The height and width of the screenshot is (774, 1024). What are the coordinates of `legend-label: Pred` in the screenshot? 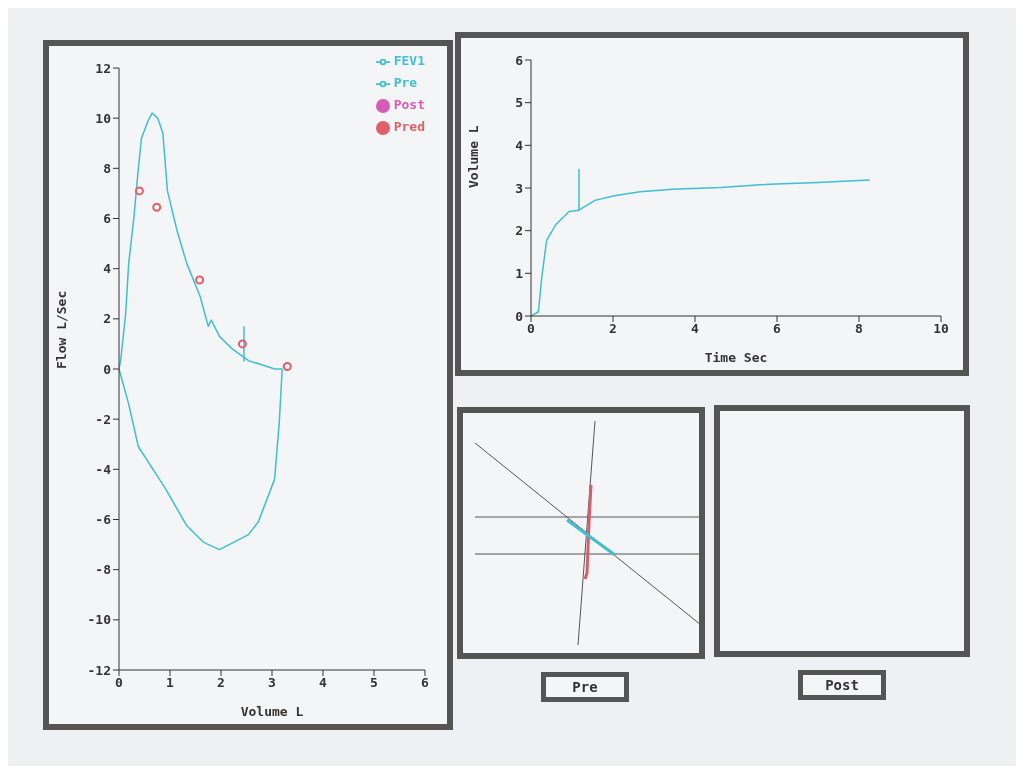 It's located at (409, 126).